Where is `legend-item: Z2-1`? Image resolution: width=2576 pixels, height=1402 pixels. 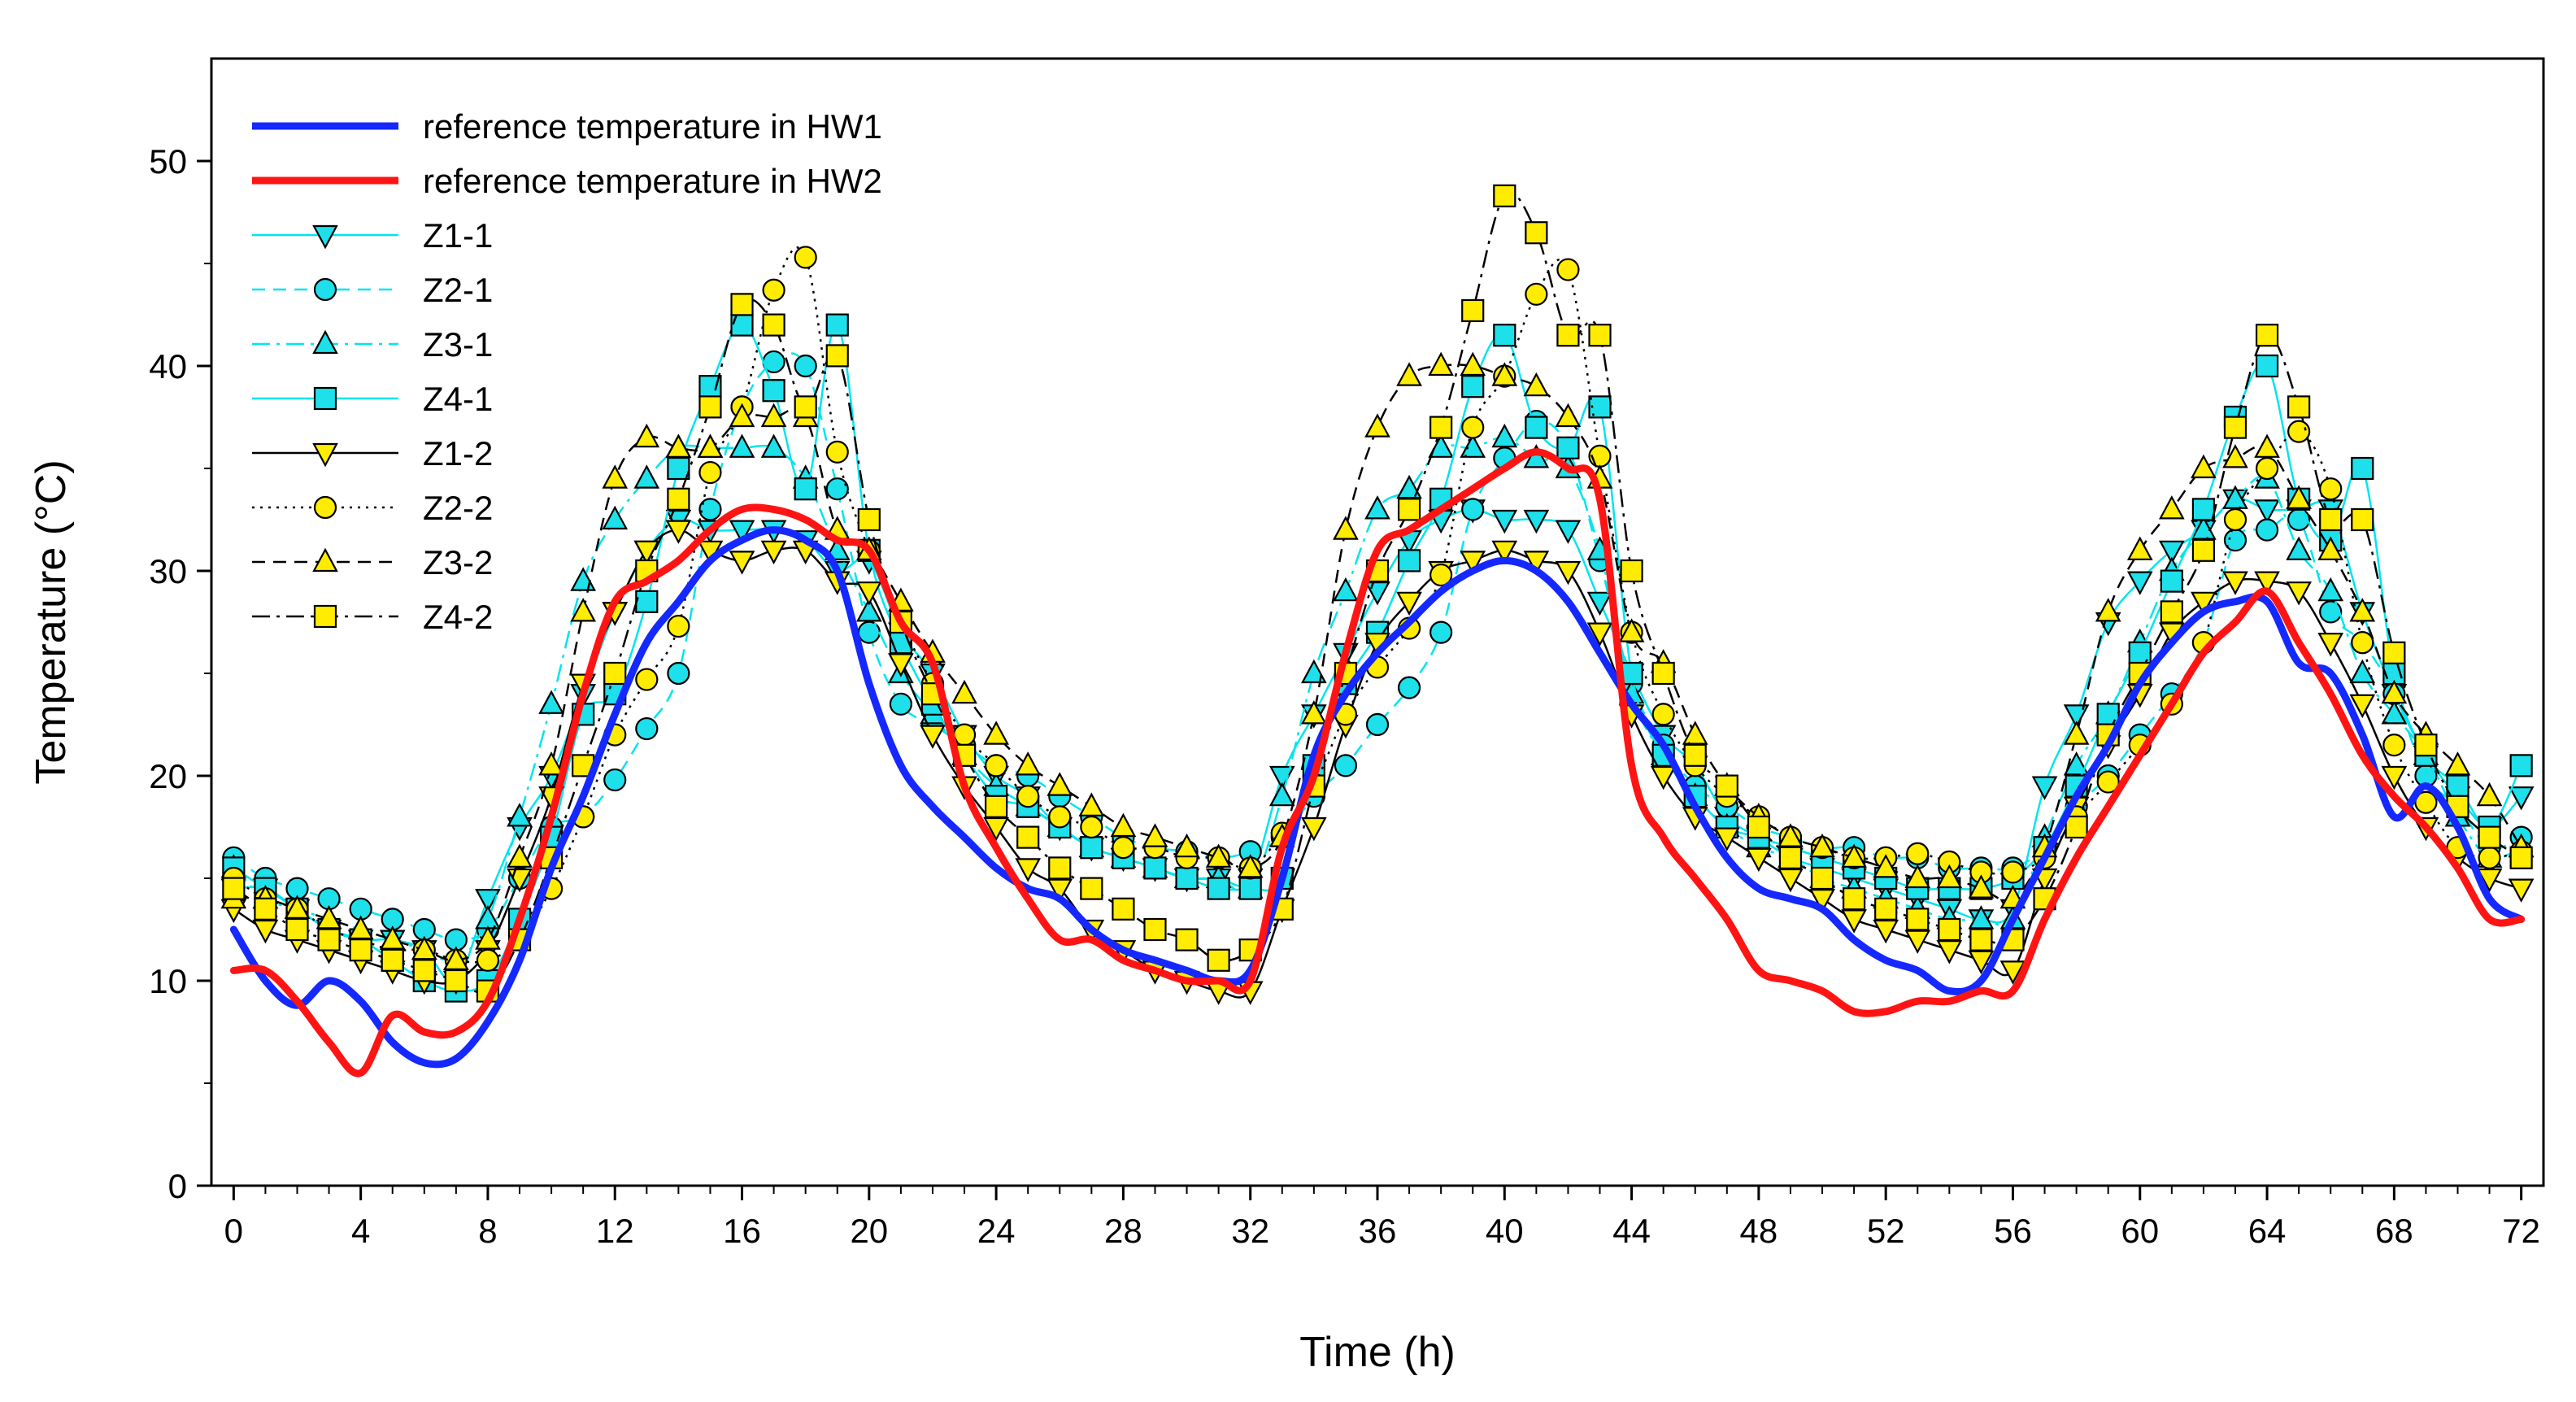
legend-item: Z2-1 is located at coordinates (373, 290).